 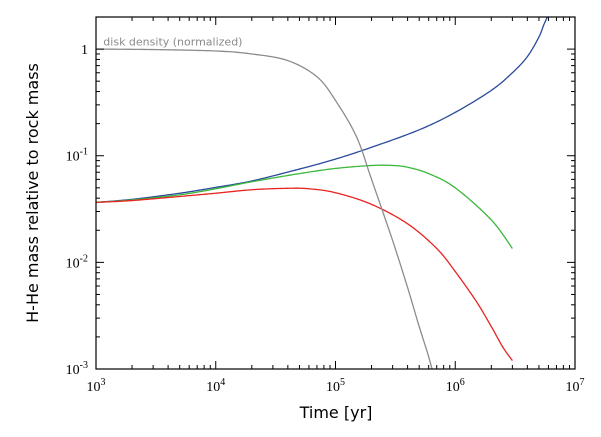 I want to click on x-tick-label: 10⁵, so click(x=335, y=386).